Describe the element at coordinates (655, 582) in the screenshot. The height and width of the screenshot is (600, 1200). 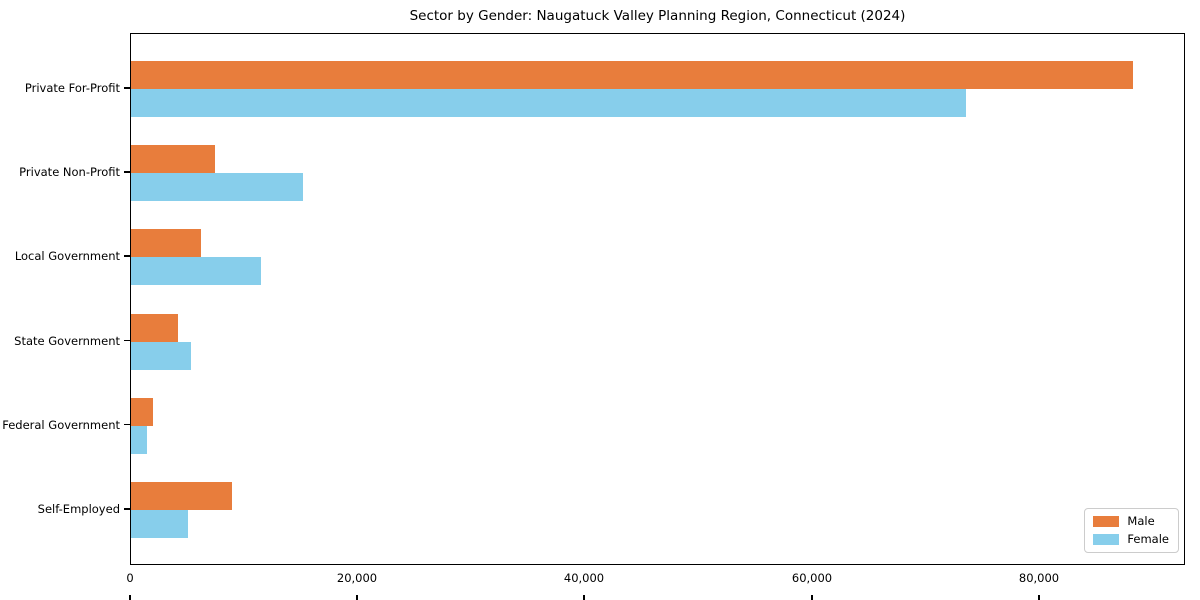
I see `x-axis: 0 20,000 40,000 60,000 80,000` at that location.